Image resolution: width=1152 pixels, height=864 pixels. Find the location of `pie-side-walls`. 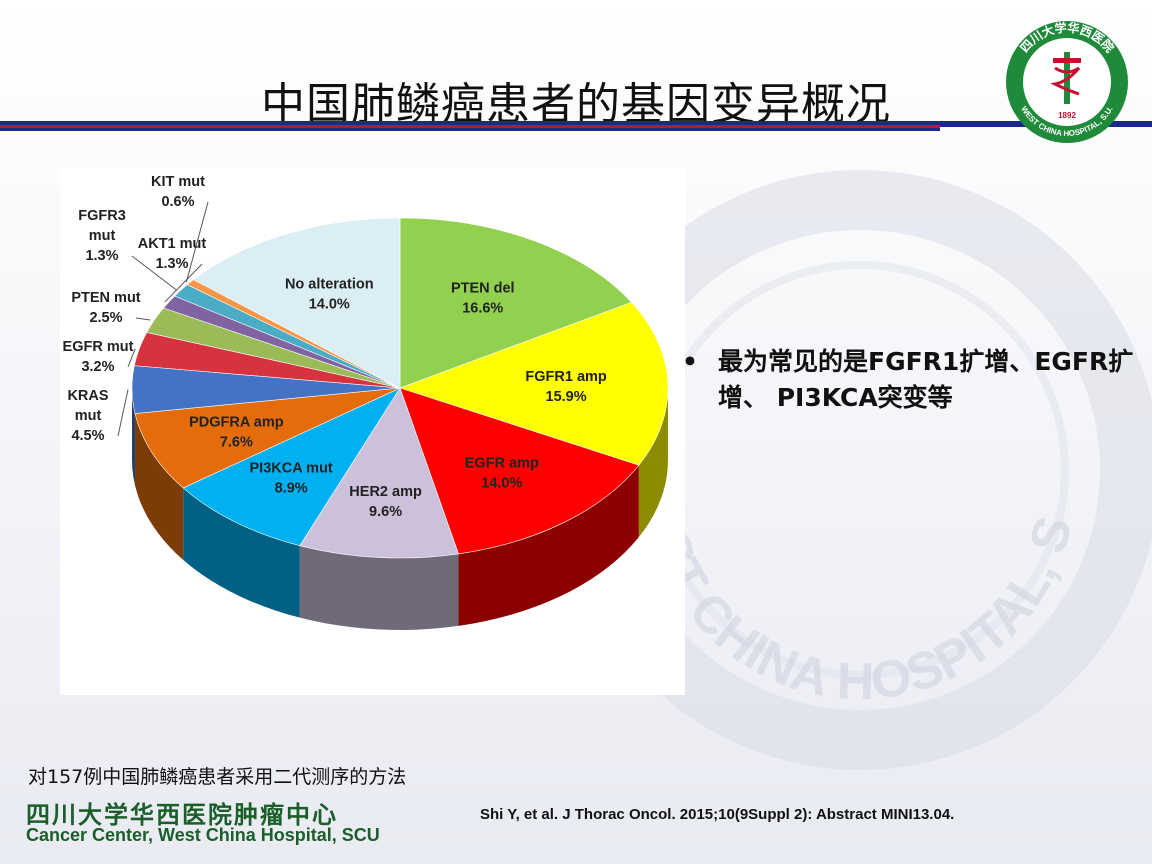

pie-side-walls is located at coordinates (400, 509).